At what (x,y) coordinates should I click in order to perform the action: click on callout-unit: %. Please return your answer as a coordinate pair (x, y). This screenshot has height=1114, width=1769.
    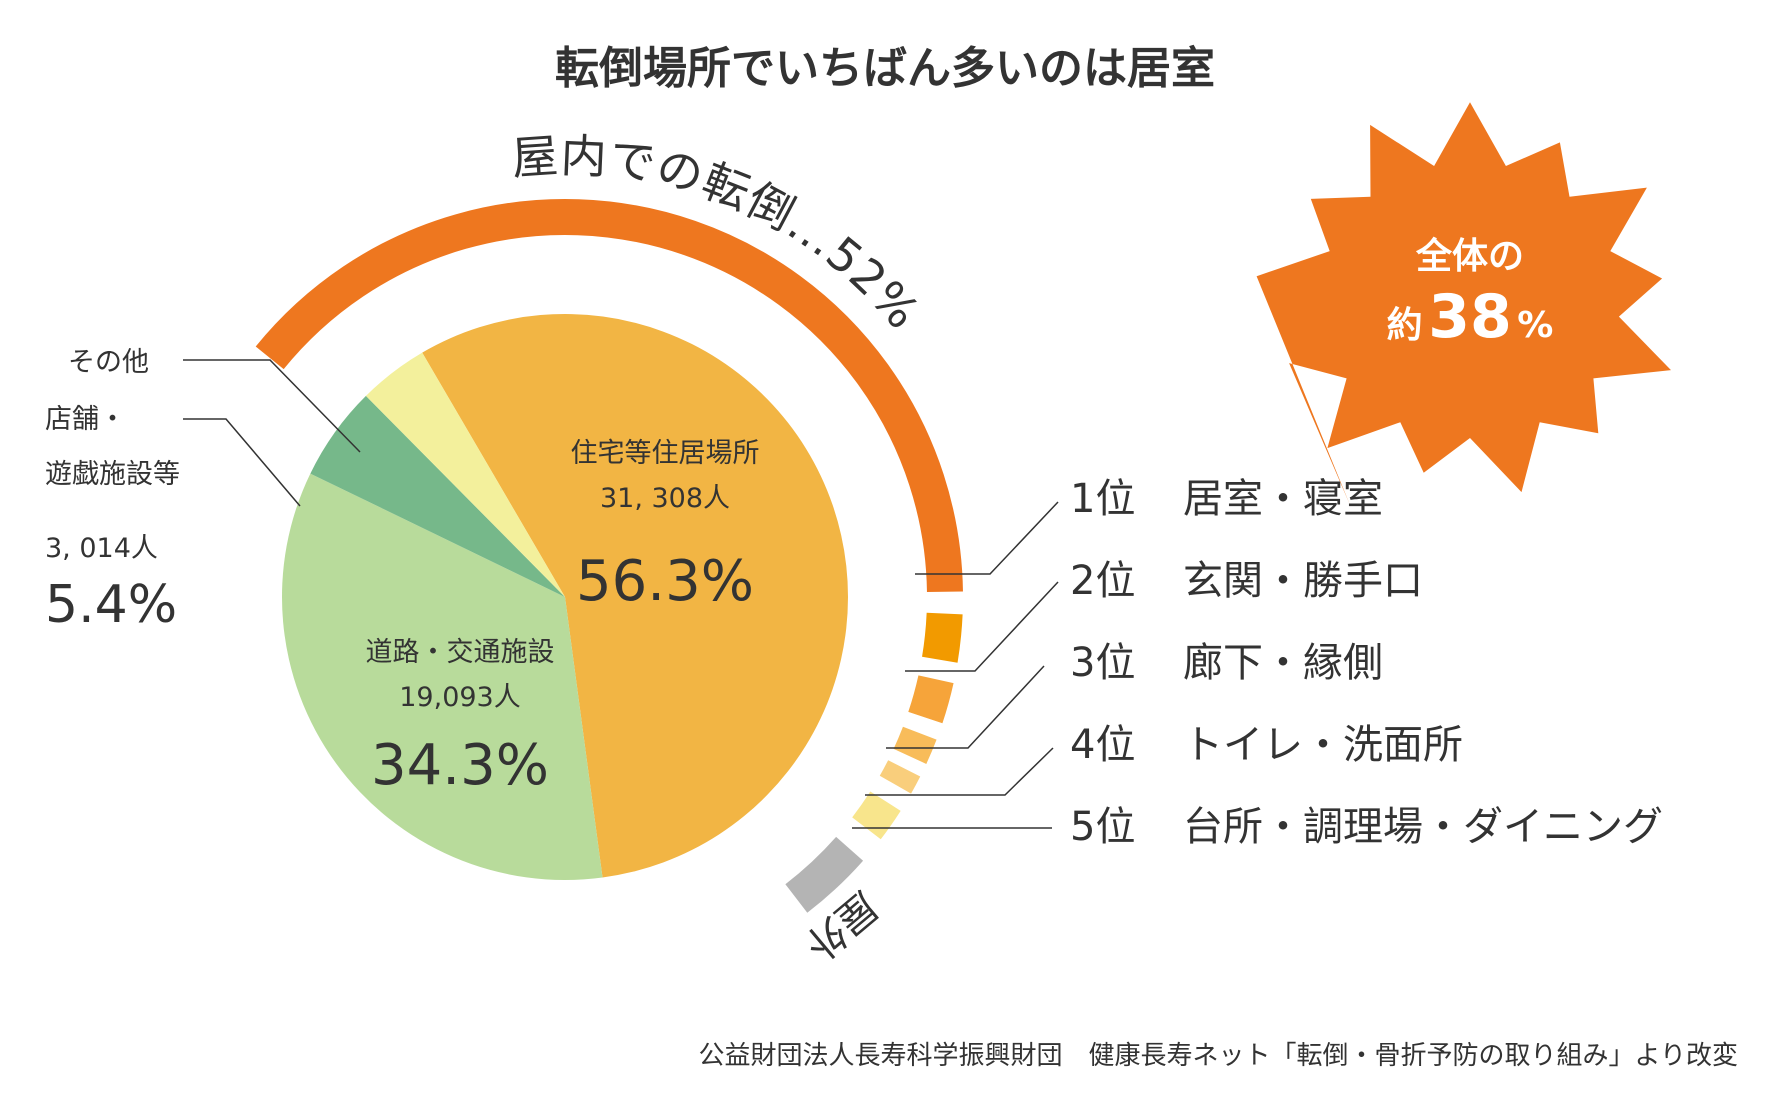
    Looking at the image, I should click on (1535, 325).